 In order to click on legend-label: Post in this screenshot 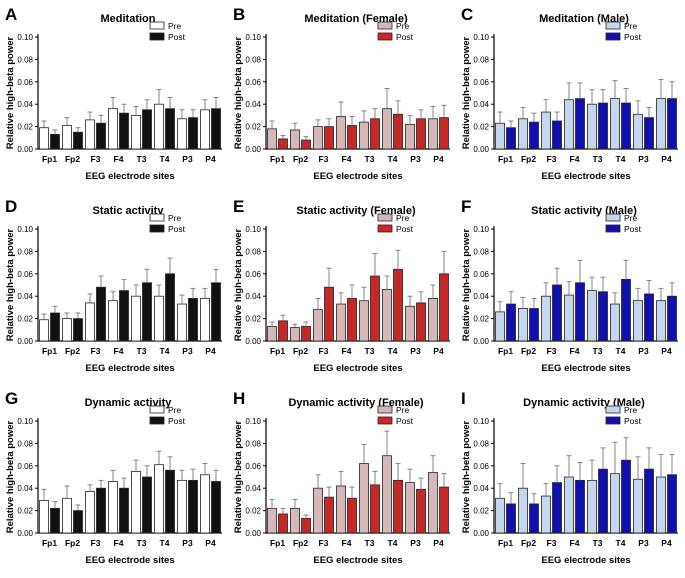, I will do `click(405, 421)`.